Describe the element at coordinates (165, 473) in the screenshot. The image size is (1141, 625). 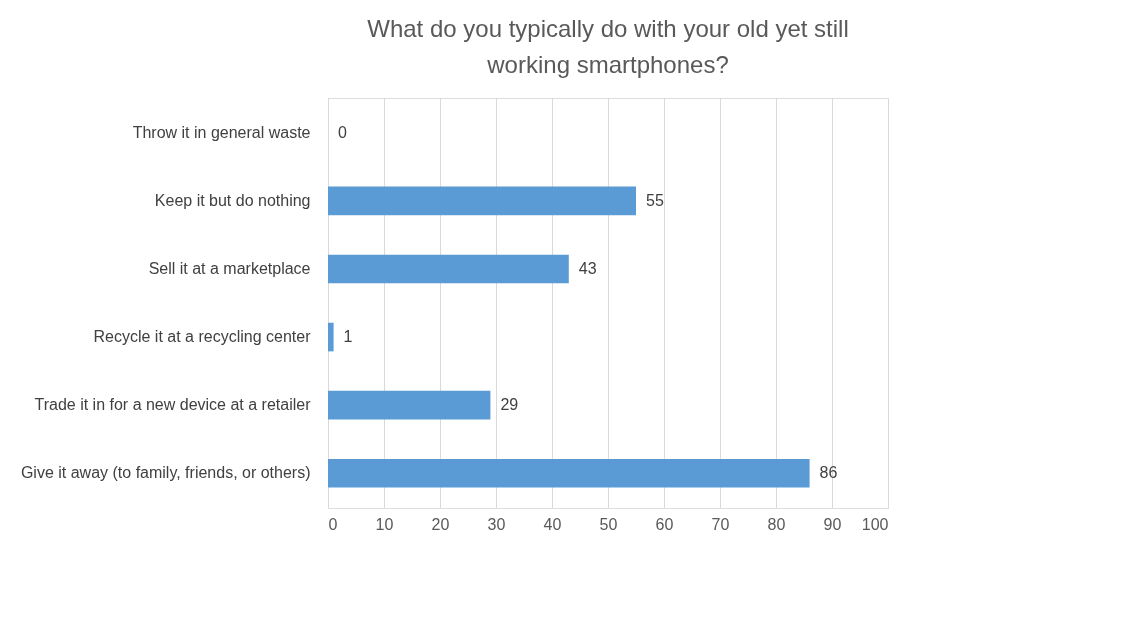
I see `y-tick-label: Give it away (to family, friends, or others)` at that location.